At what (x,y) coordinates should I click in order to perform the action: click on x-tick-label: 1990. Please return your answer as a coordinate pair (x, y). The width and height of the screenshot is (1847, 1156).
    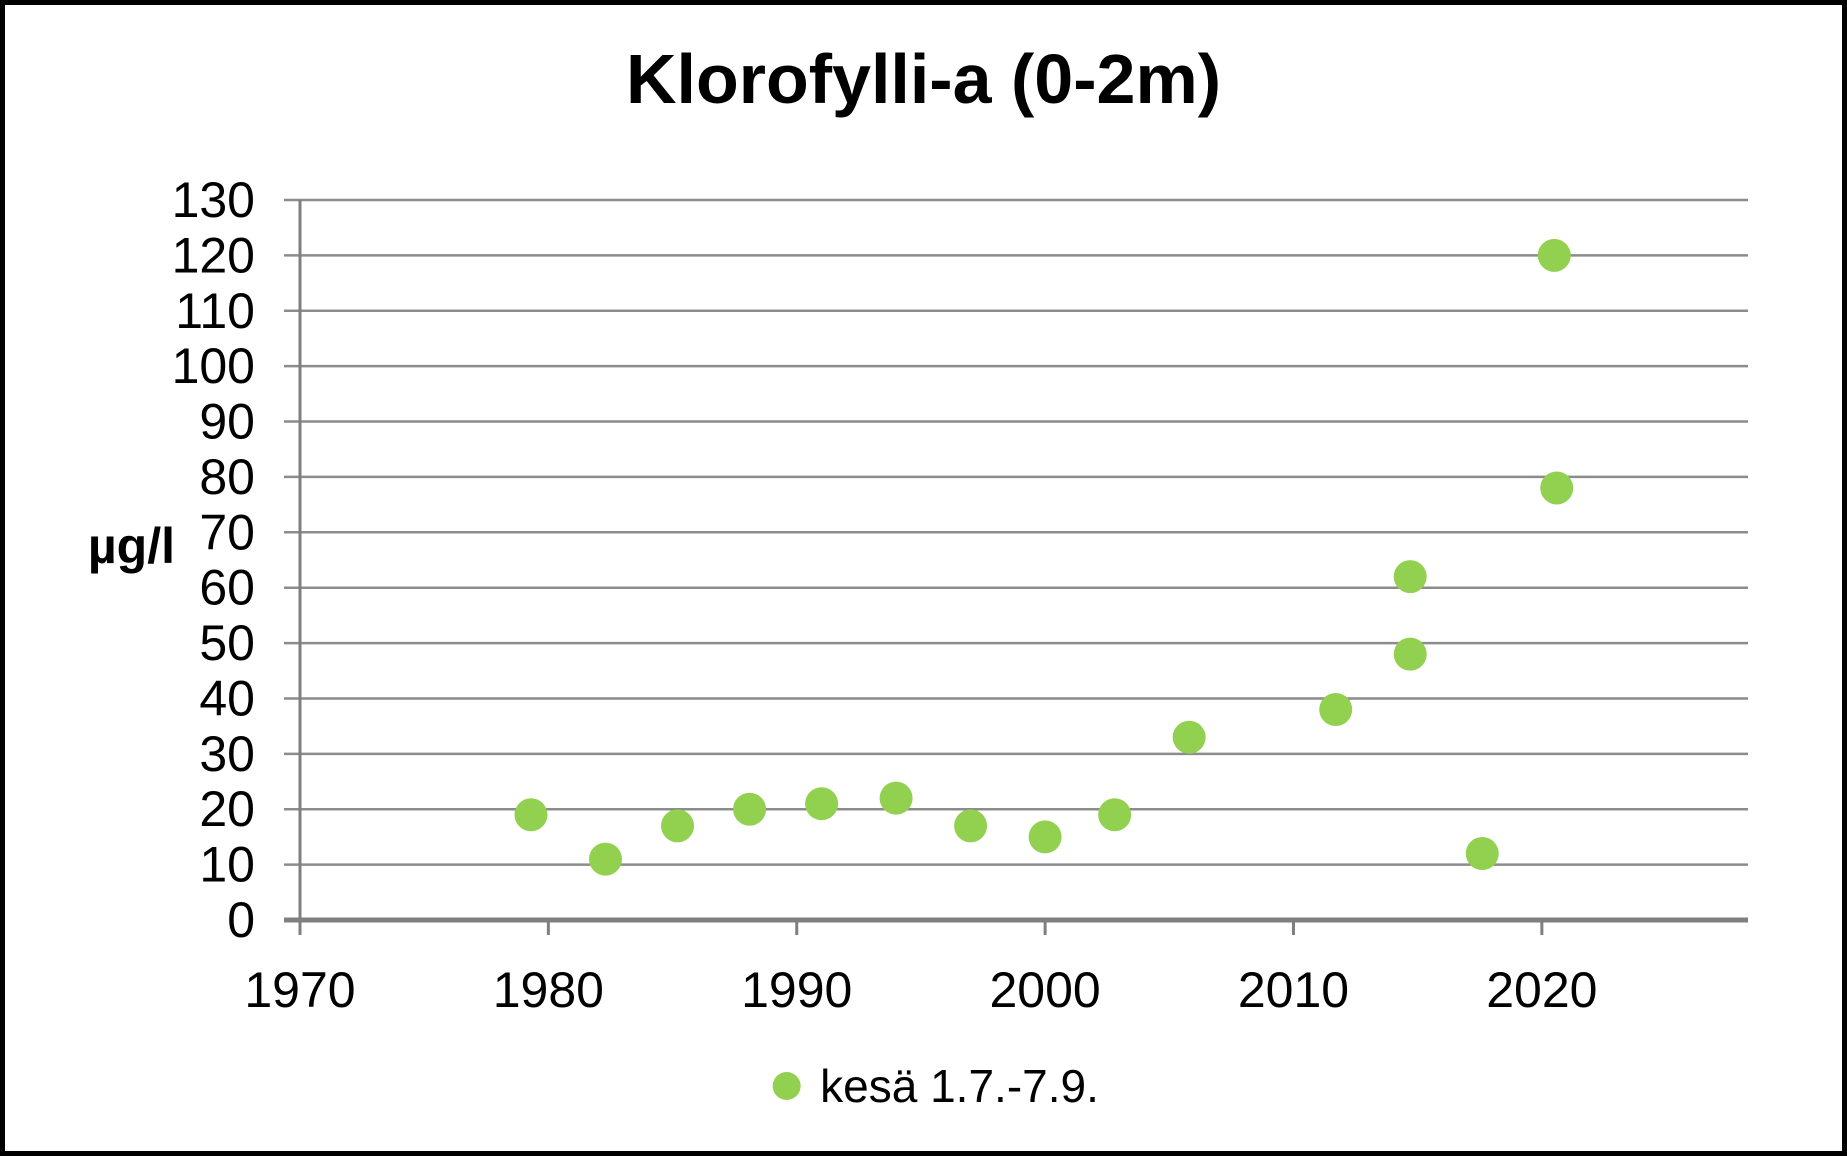
    Looking at the image, I should click on (796, 990).